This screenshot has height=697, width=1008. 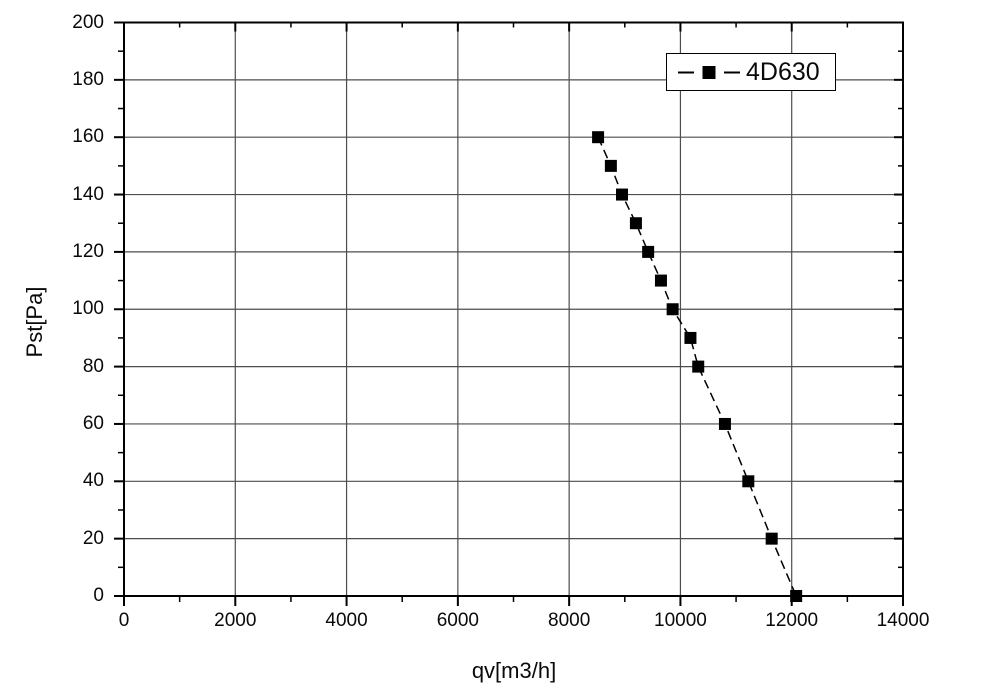 What do you see at coordinates (783, 71) in the screenshot?
I see `legend-series-label: 4D630` at bounding box center [783, 71].